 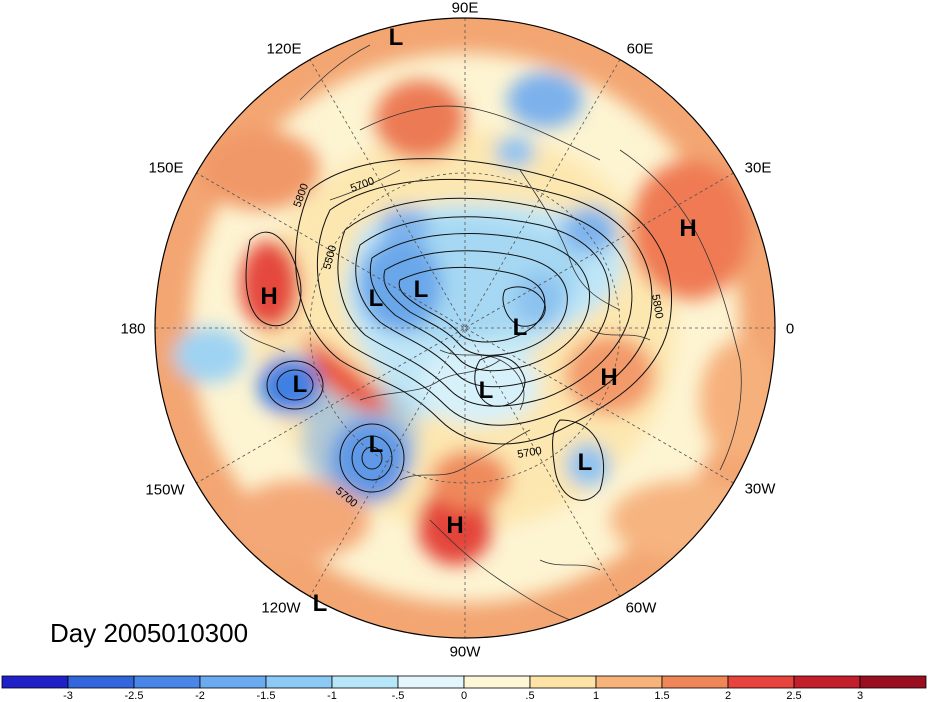 I want to click on lon-label-30e: 30E, so click(x=758, y=168).